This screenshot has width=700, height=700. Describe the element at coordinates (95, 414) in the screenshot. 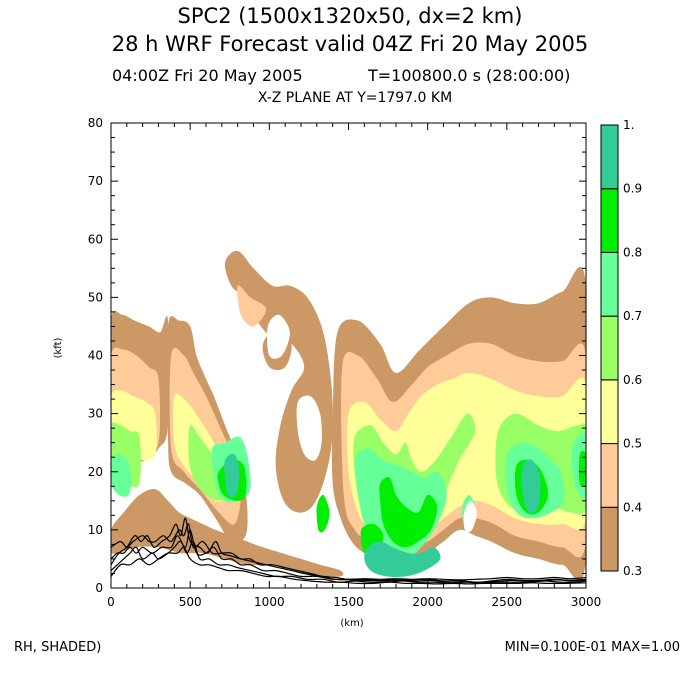

I see `y-tick-label: 30` at that location.